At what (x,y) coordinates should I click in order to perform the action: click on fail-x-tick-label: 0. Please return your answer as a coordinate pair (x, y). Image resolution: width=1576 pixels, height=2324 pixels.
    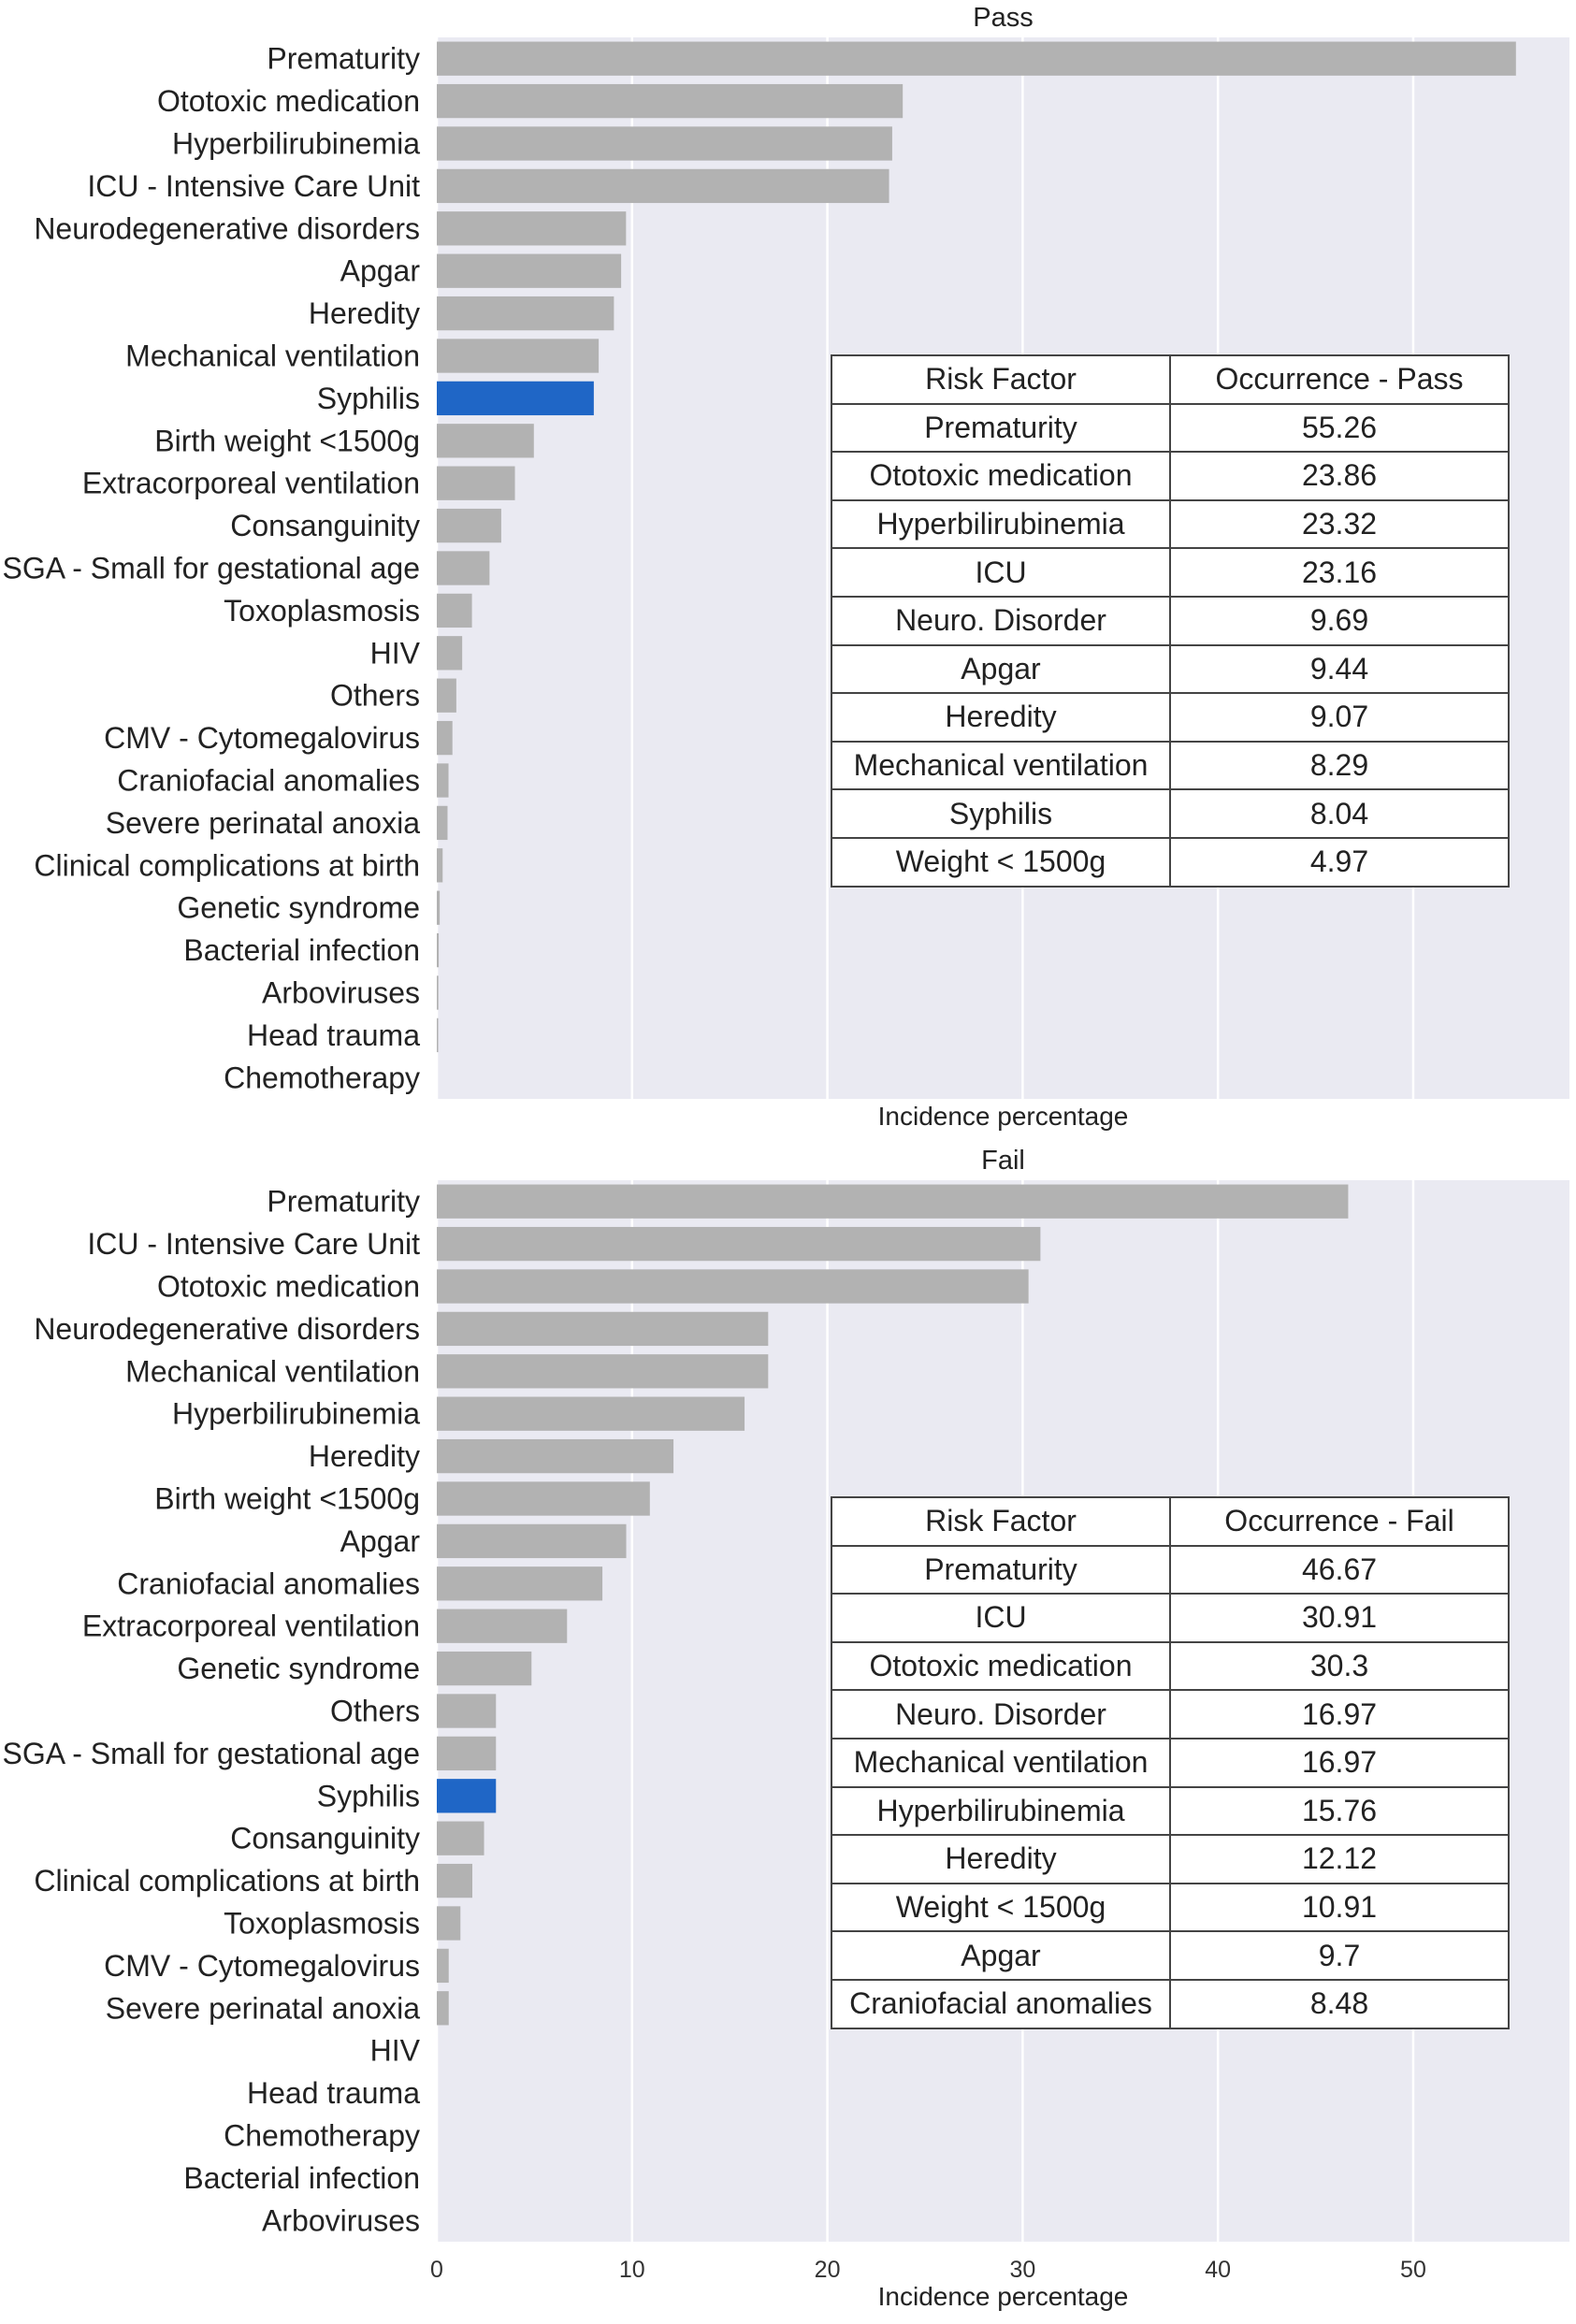
    Looking at the image, I should click on (436, 2270).